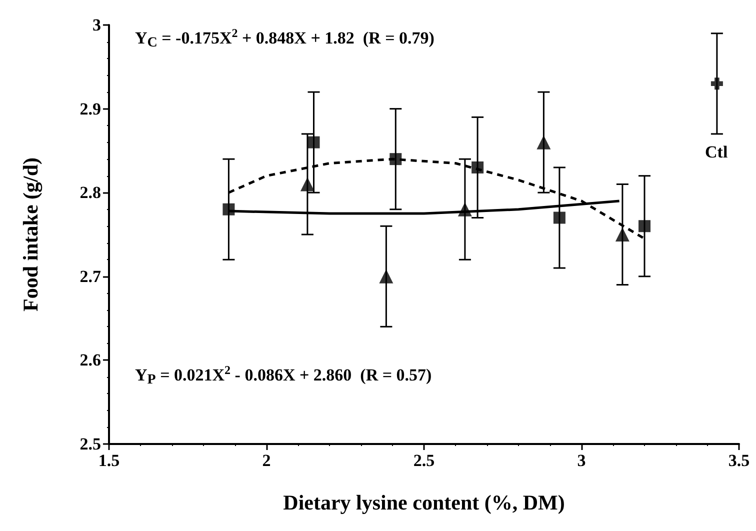 Image resolution: width=756 pixels, height=531 pixels. Describe the element at coordinates (581, 460) in the screenshot. I see `x-tick-label: 3` at that location.